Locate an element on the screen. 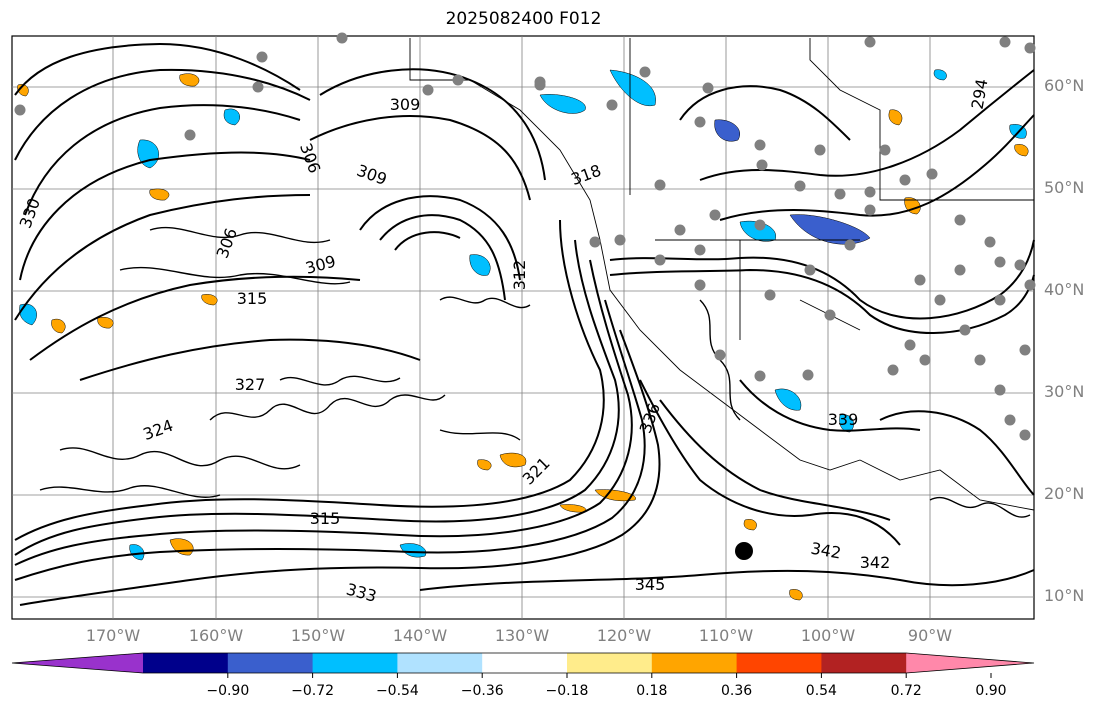  map-title: 2025082400 F012 is located at coordinates (523, 19).